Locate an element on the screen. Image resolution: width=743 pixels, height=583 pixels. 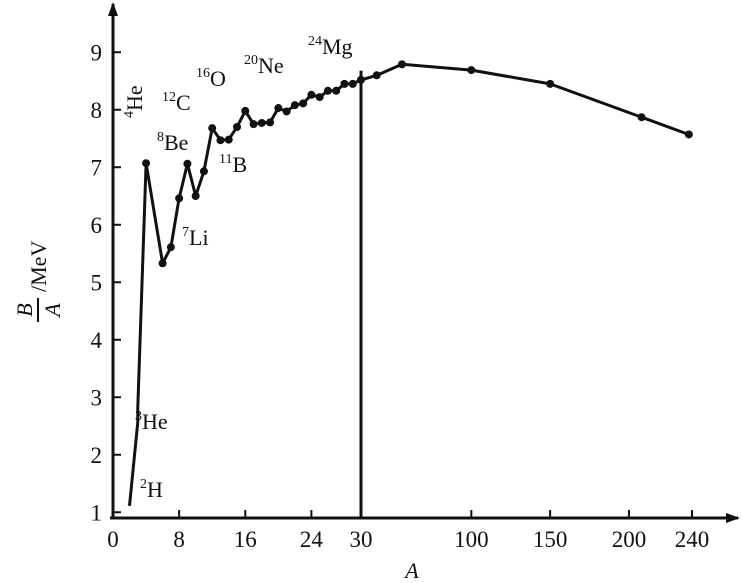
x-tick-label: 240 is located at coordinates (692, 539).